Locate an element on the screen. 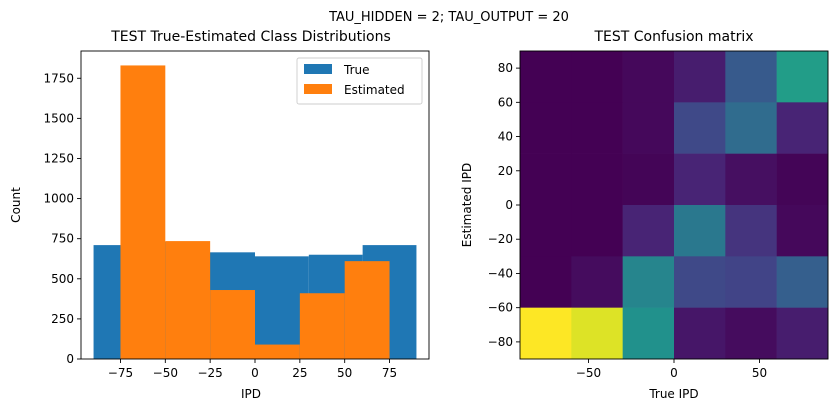 The image size is (837, 411). confusion-cell-r3-c3 is located at coordinates (700, 231).